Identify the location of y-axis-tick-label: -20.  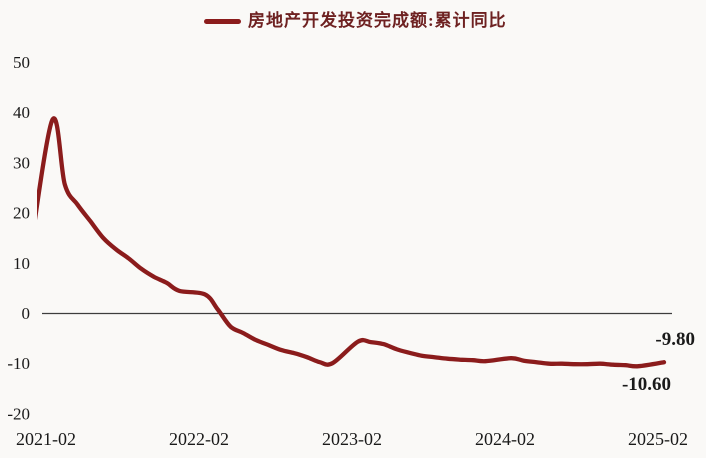
(18, 413).